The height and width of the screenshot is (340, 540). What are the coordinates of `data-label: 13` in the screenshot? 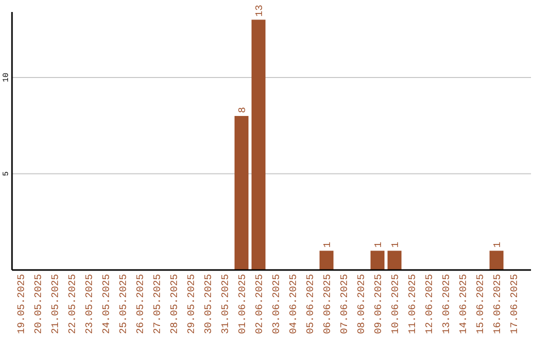 It's located at (260, 10).